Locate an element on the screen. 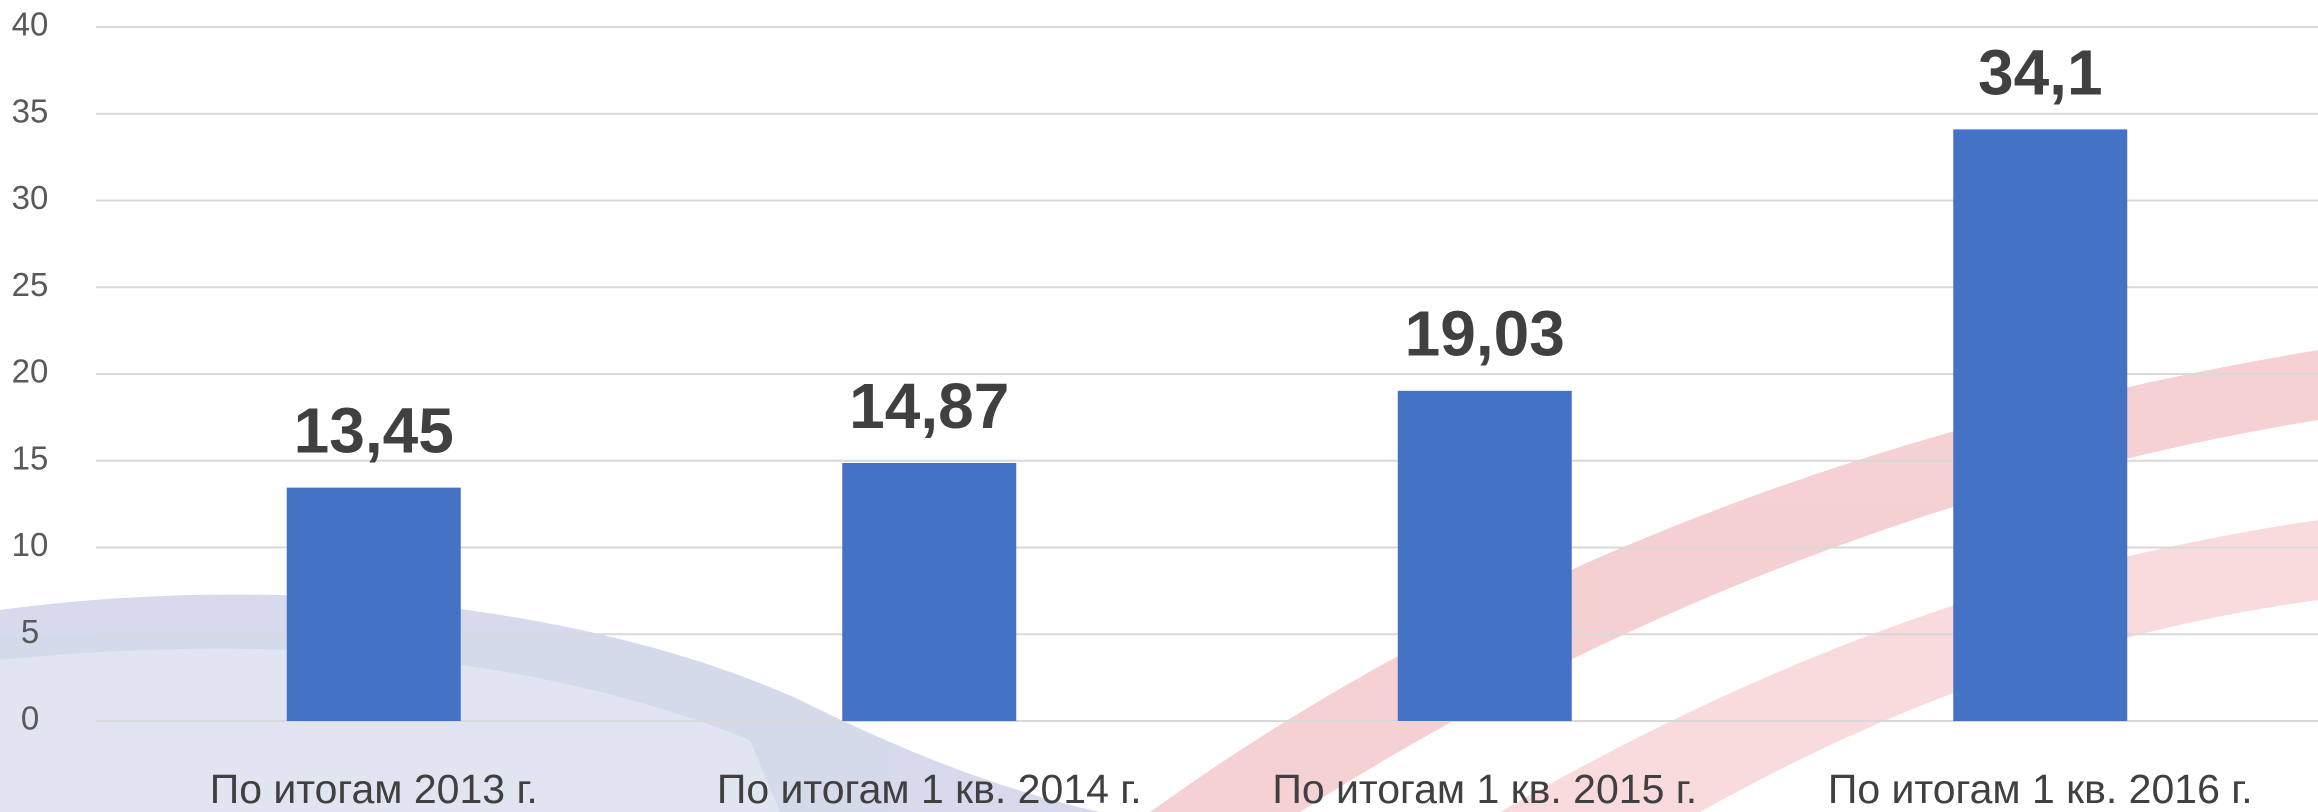 This screenshot has width=2318, height=812. value-label: 13,45 is located at coordinates (374, 431).